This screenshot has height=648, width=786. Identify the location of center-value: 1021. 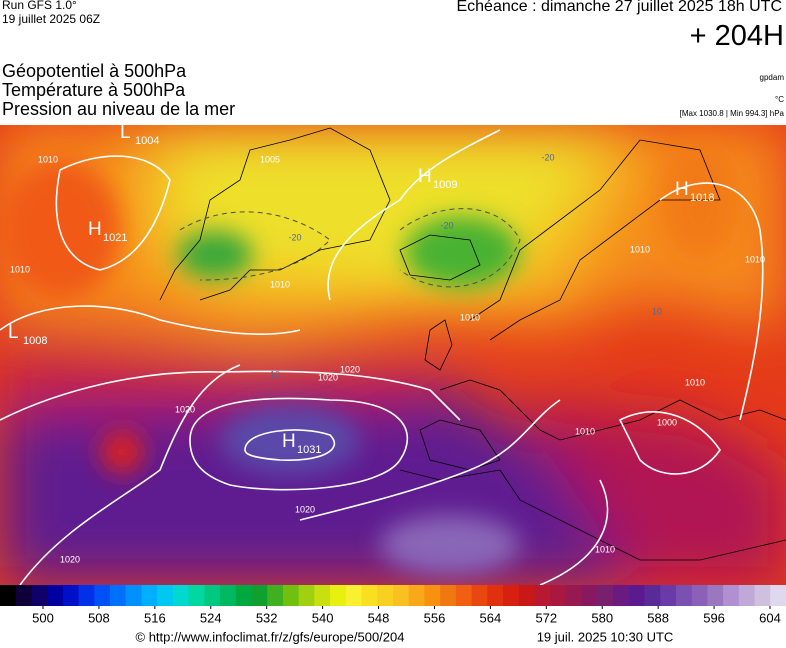
(115, 238).